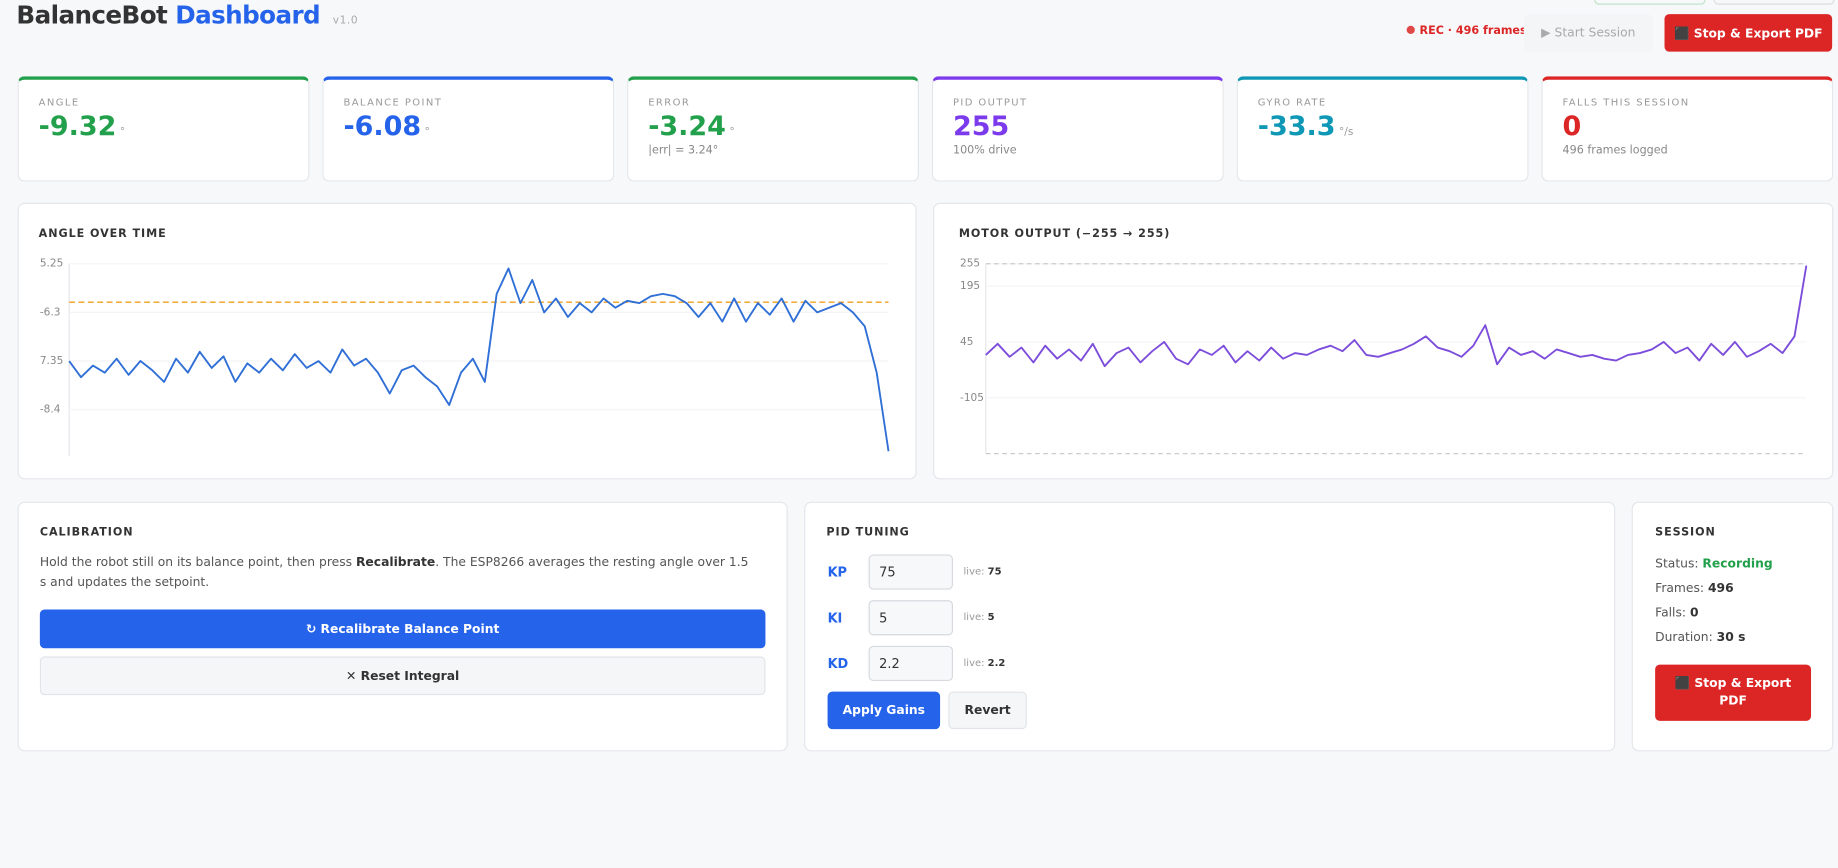 This screenshot has height=868, width=1838. What do you see at coordinates (990, 103) in the screenshot?
I see `stat-label: PID OUTPUT` at bounding box center [990, 103].